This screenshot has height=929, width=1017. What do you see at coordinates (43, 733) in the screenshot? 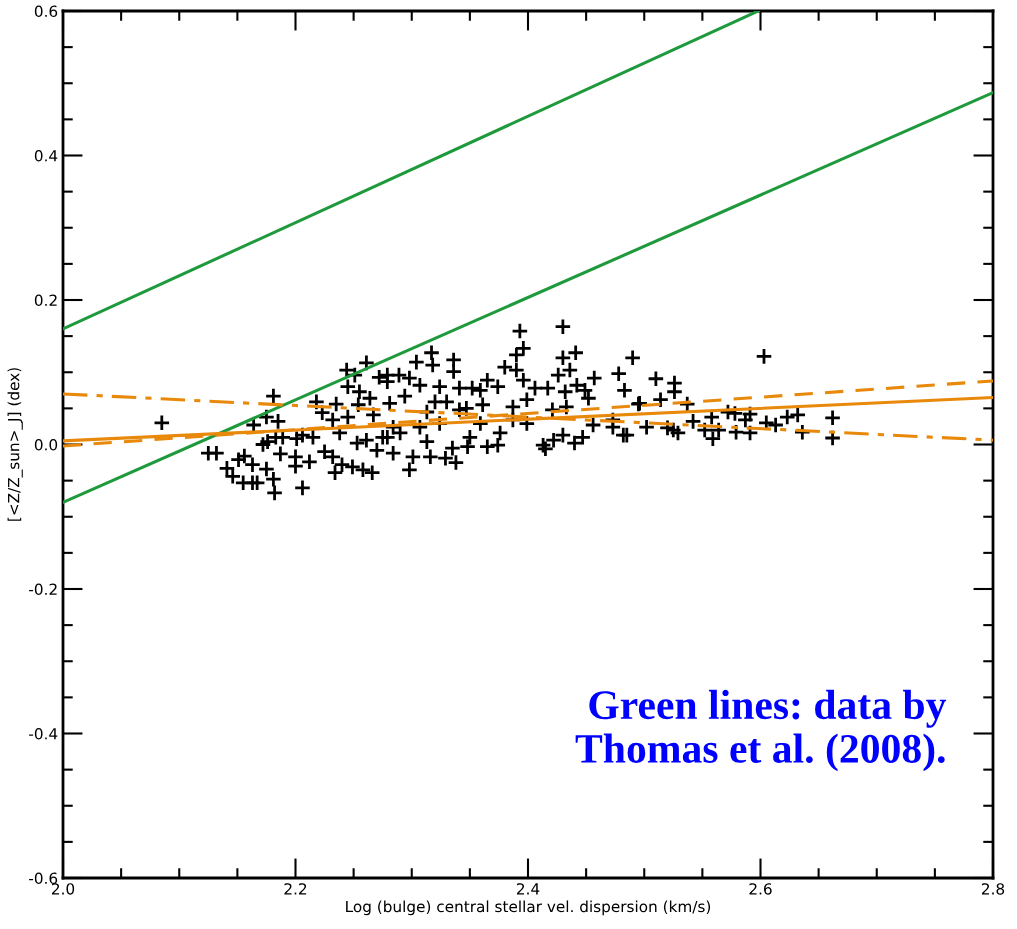
I see `y-tick-label: -0.4` at bounding box center [43, 733].